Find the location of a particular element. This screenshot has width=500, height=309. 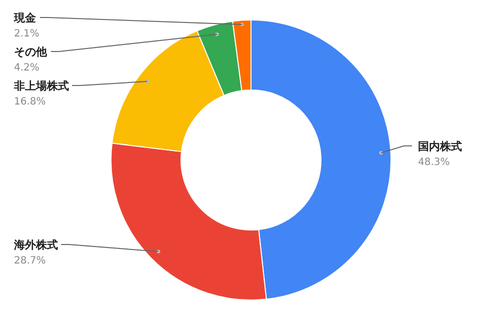

slice-label: 非上場株式 is located at coordinates (41, 85).